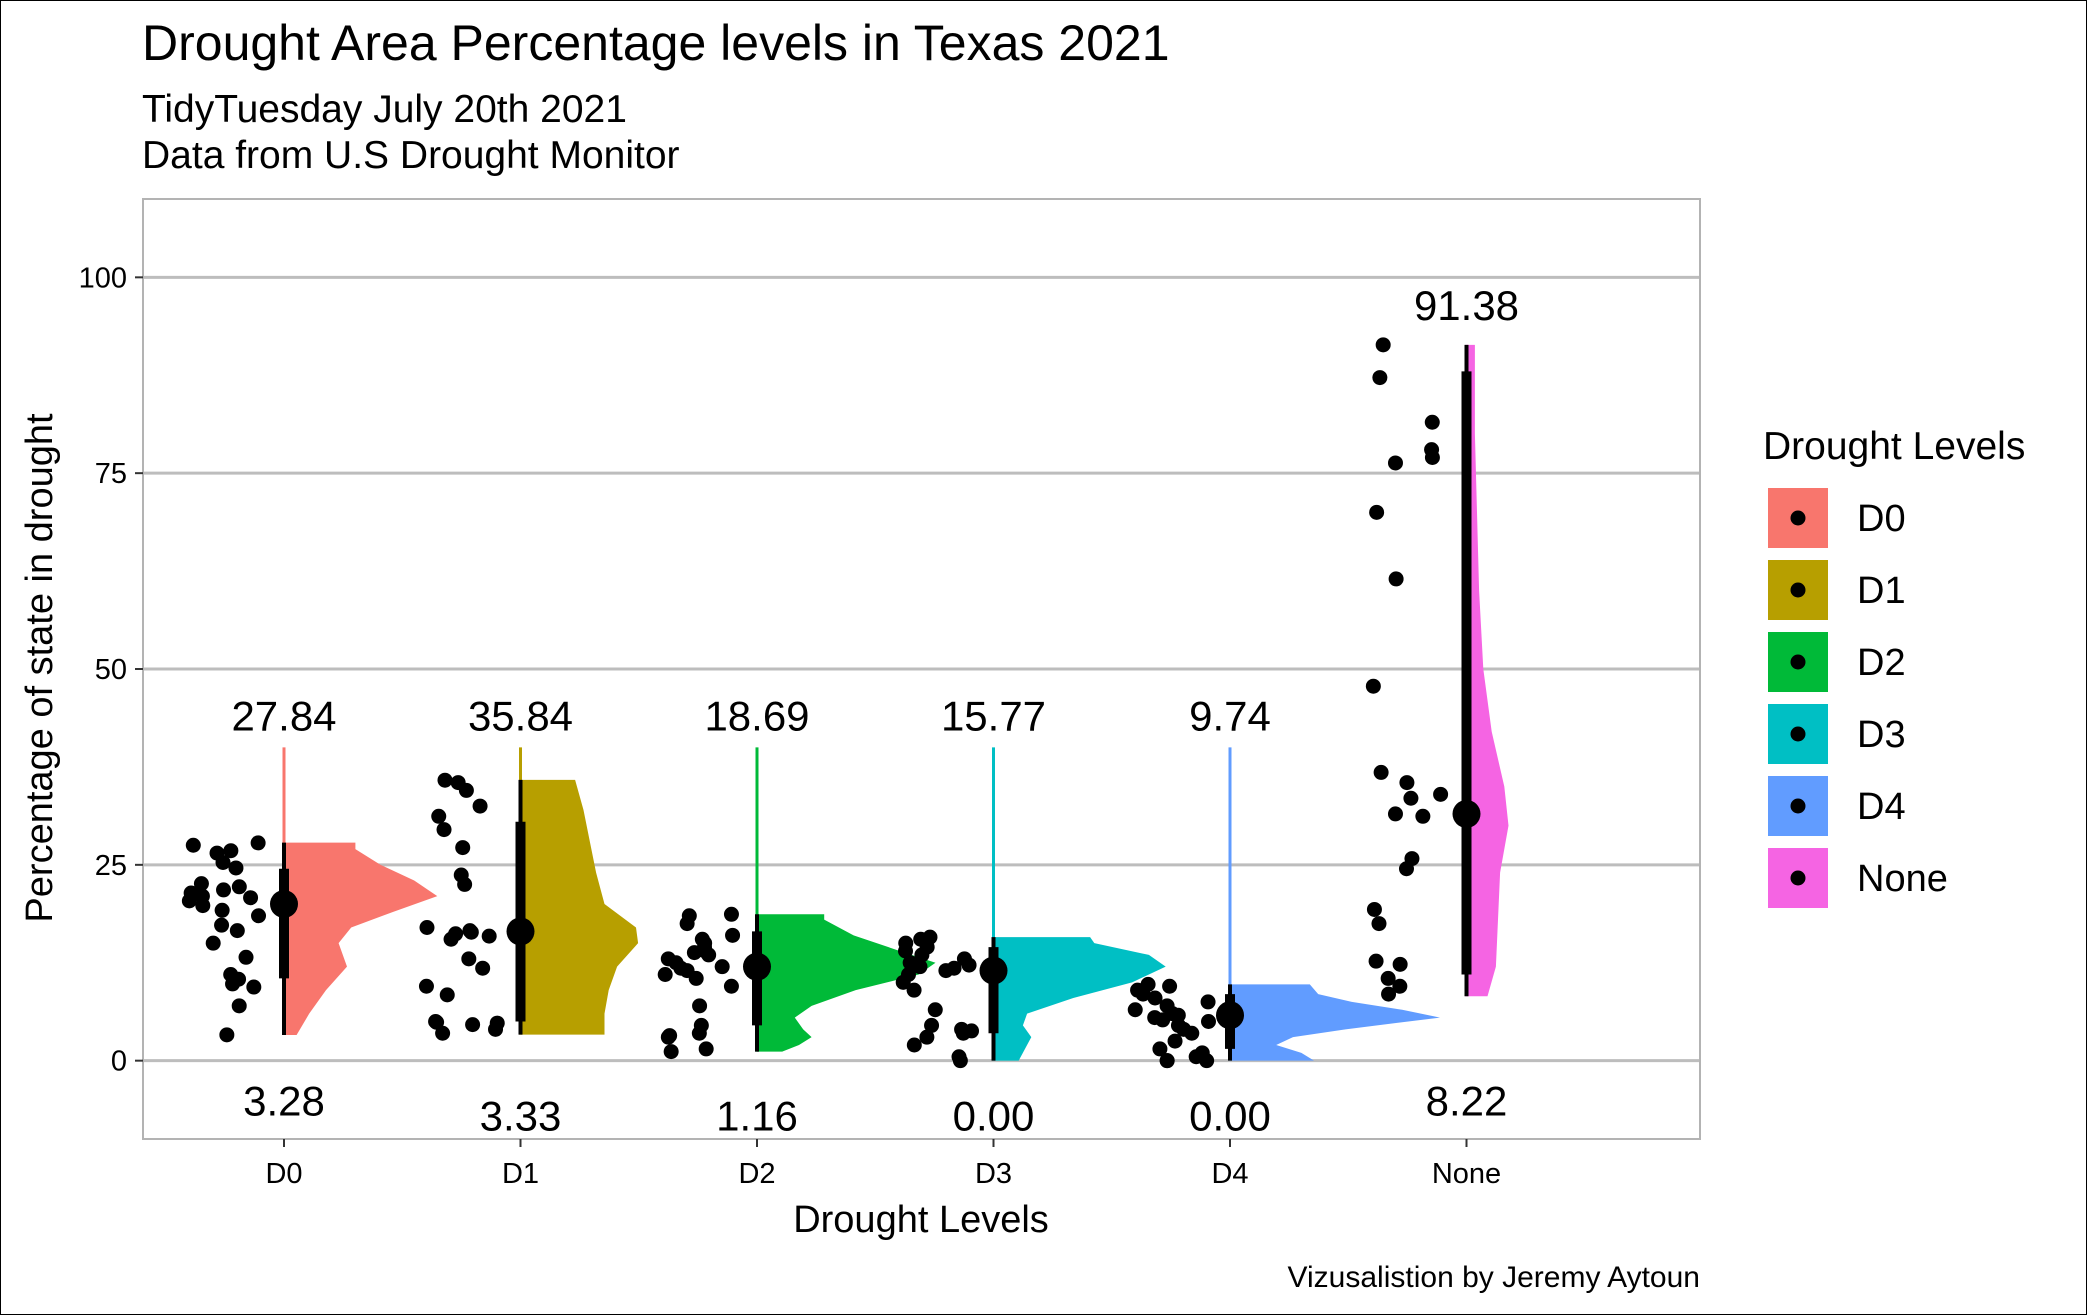 This screenshot has height=1315, width=2087. Describe the element at coordinates (1230, 1116) in the screenshot. I see `min-label-D4: 0.00` at that location.